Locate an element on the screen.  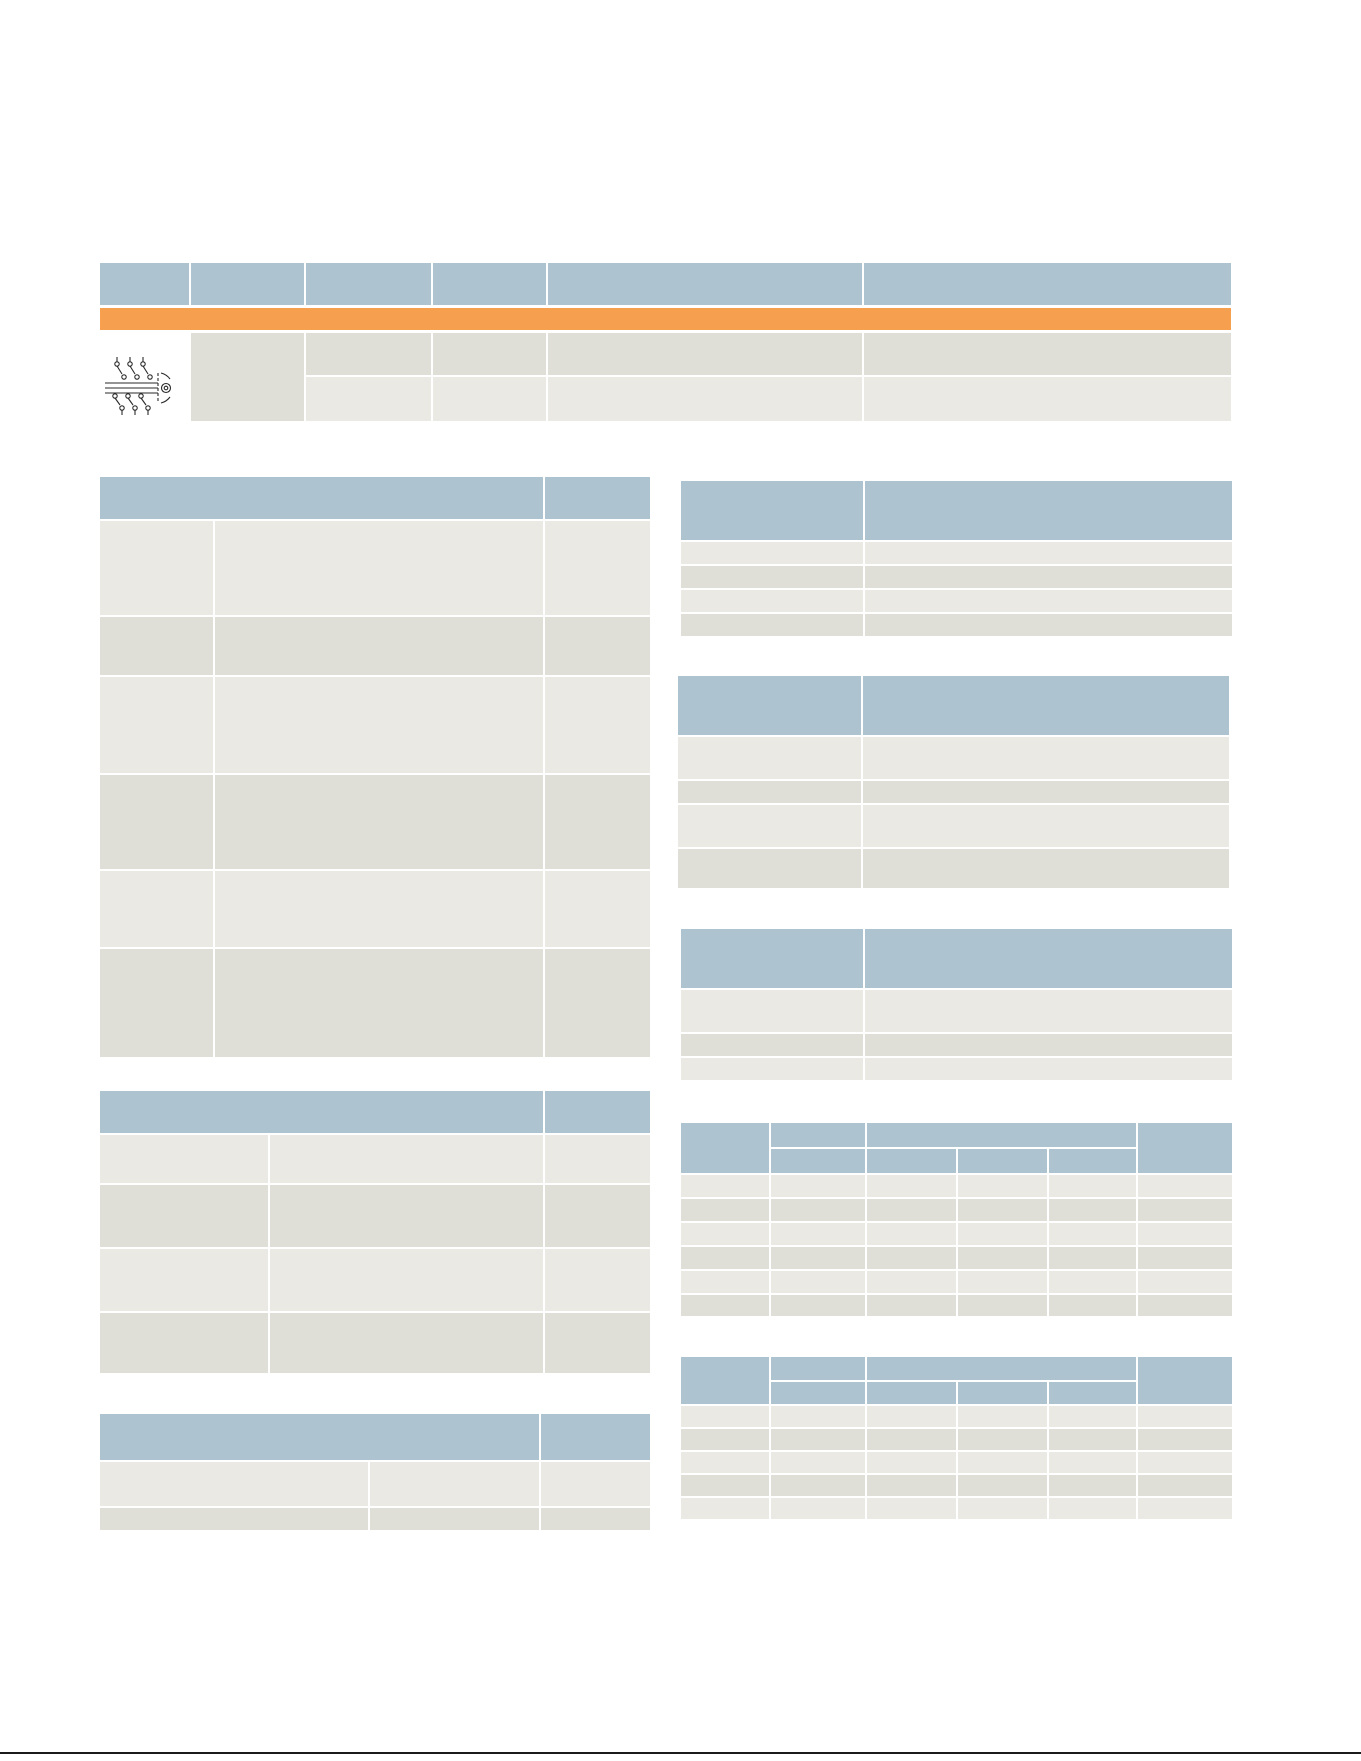
right-table-b is located at coordinates (953, 783).